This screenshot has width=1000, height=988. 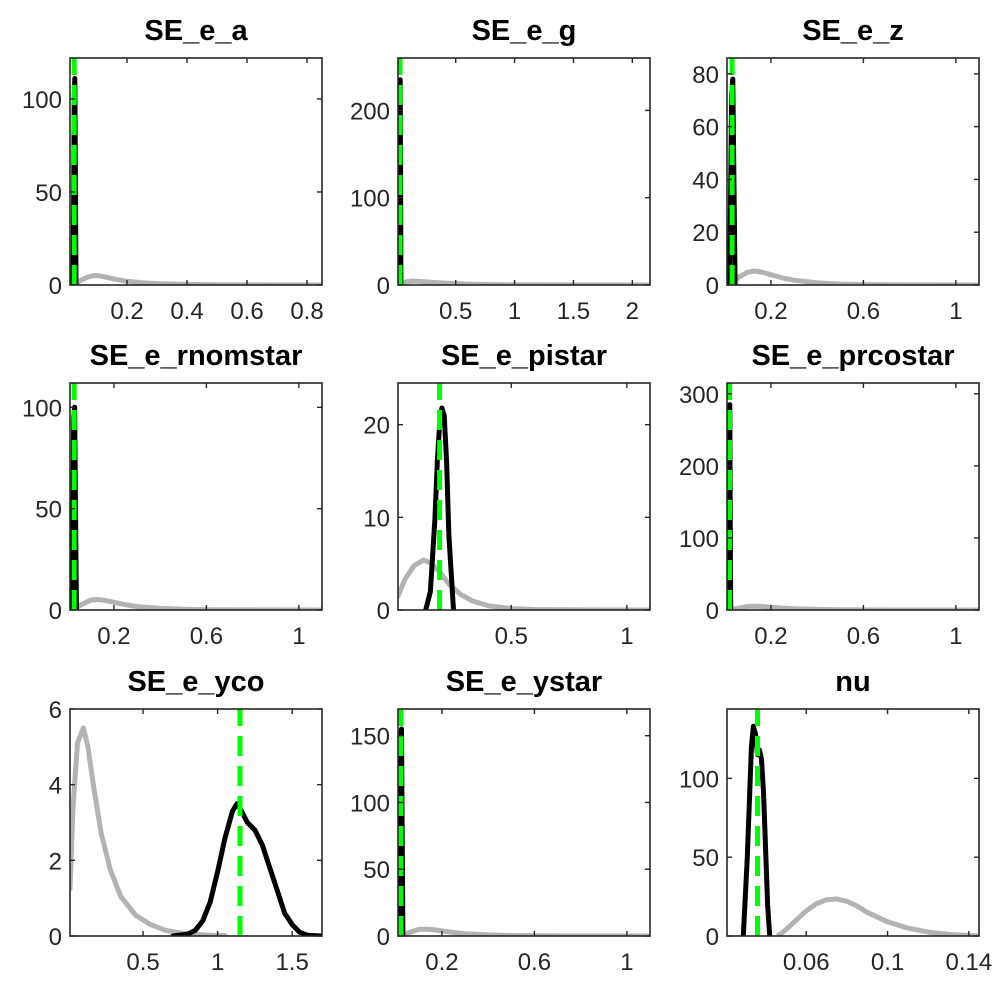 I want to click on subplot-title: nu, so click(x=852, y=682).